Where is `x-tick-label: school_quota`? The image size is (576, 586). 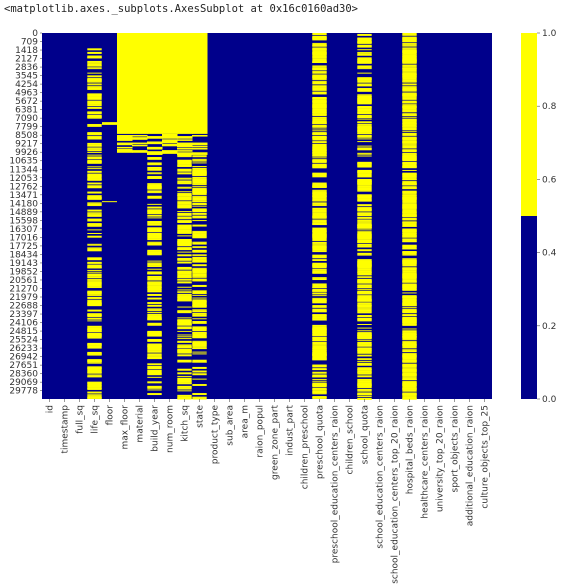
x-tick-label: school_quota is located at coordinates (366, 434).